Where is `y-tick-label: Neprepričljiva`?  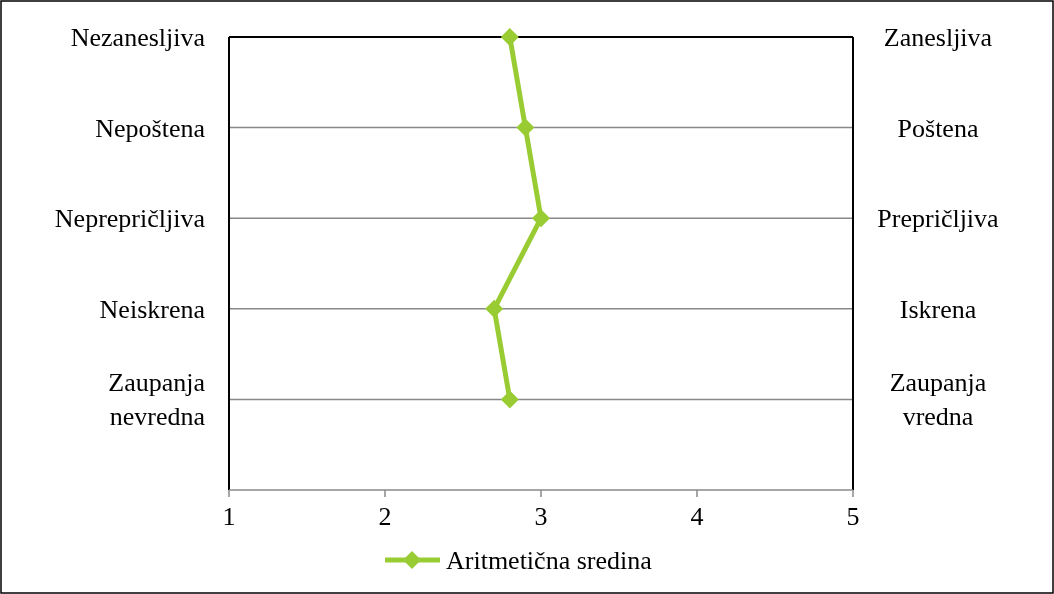
y-tick-label: Neprepričljiva is located at coordinates (130, 218).